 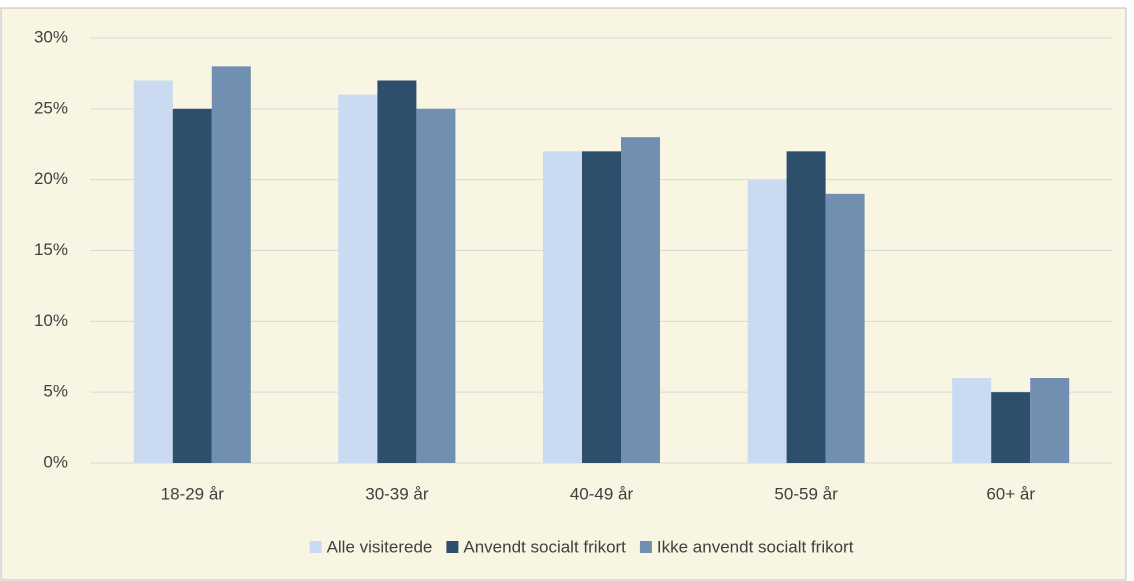 What do you see at coordinates (51, 249) in the screenshot?
I see `y-tick-label: 15%` at bounding box center [51, 249].